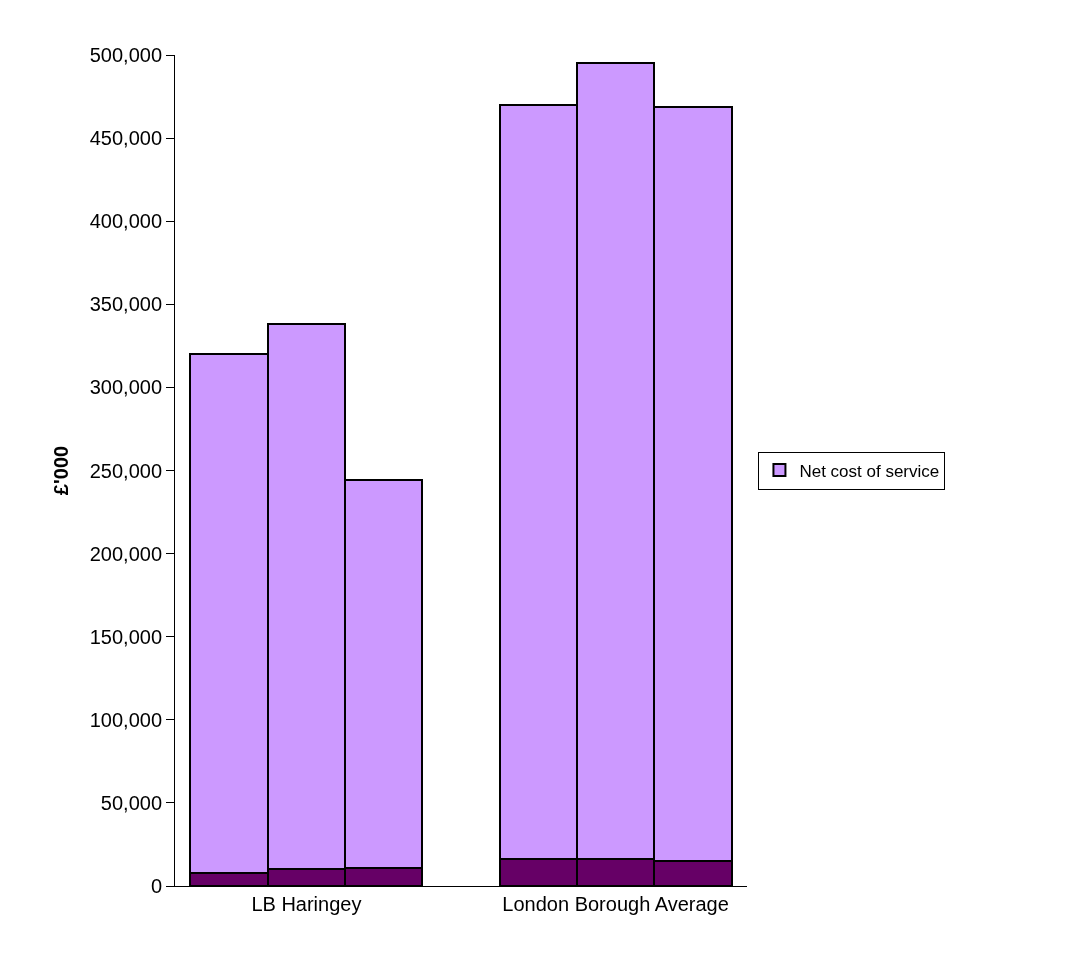 The image size is (1077, 971). Describe the element at coordinates (131, 802) in the screenshot. I see `y-tick-label: 50,000` at that location.